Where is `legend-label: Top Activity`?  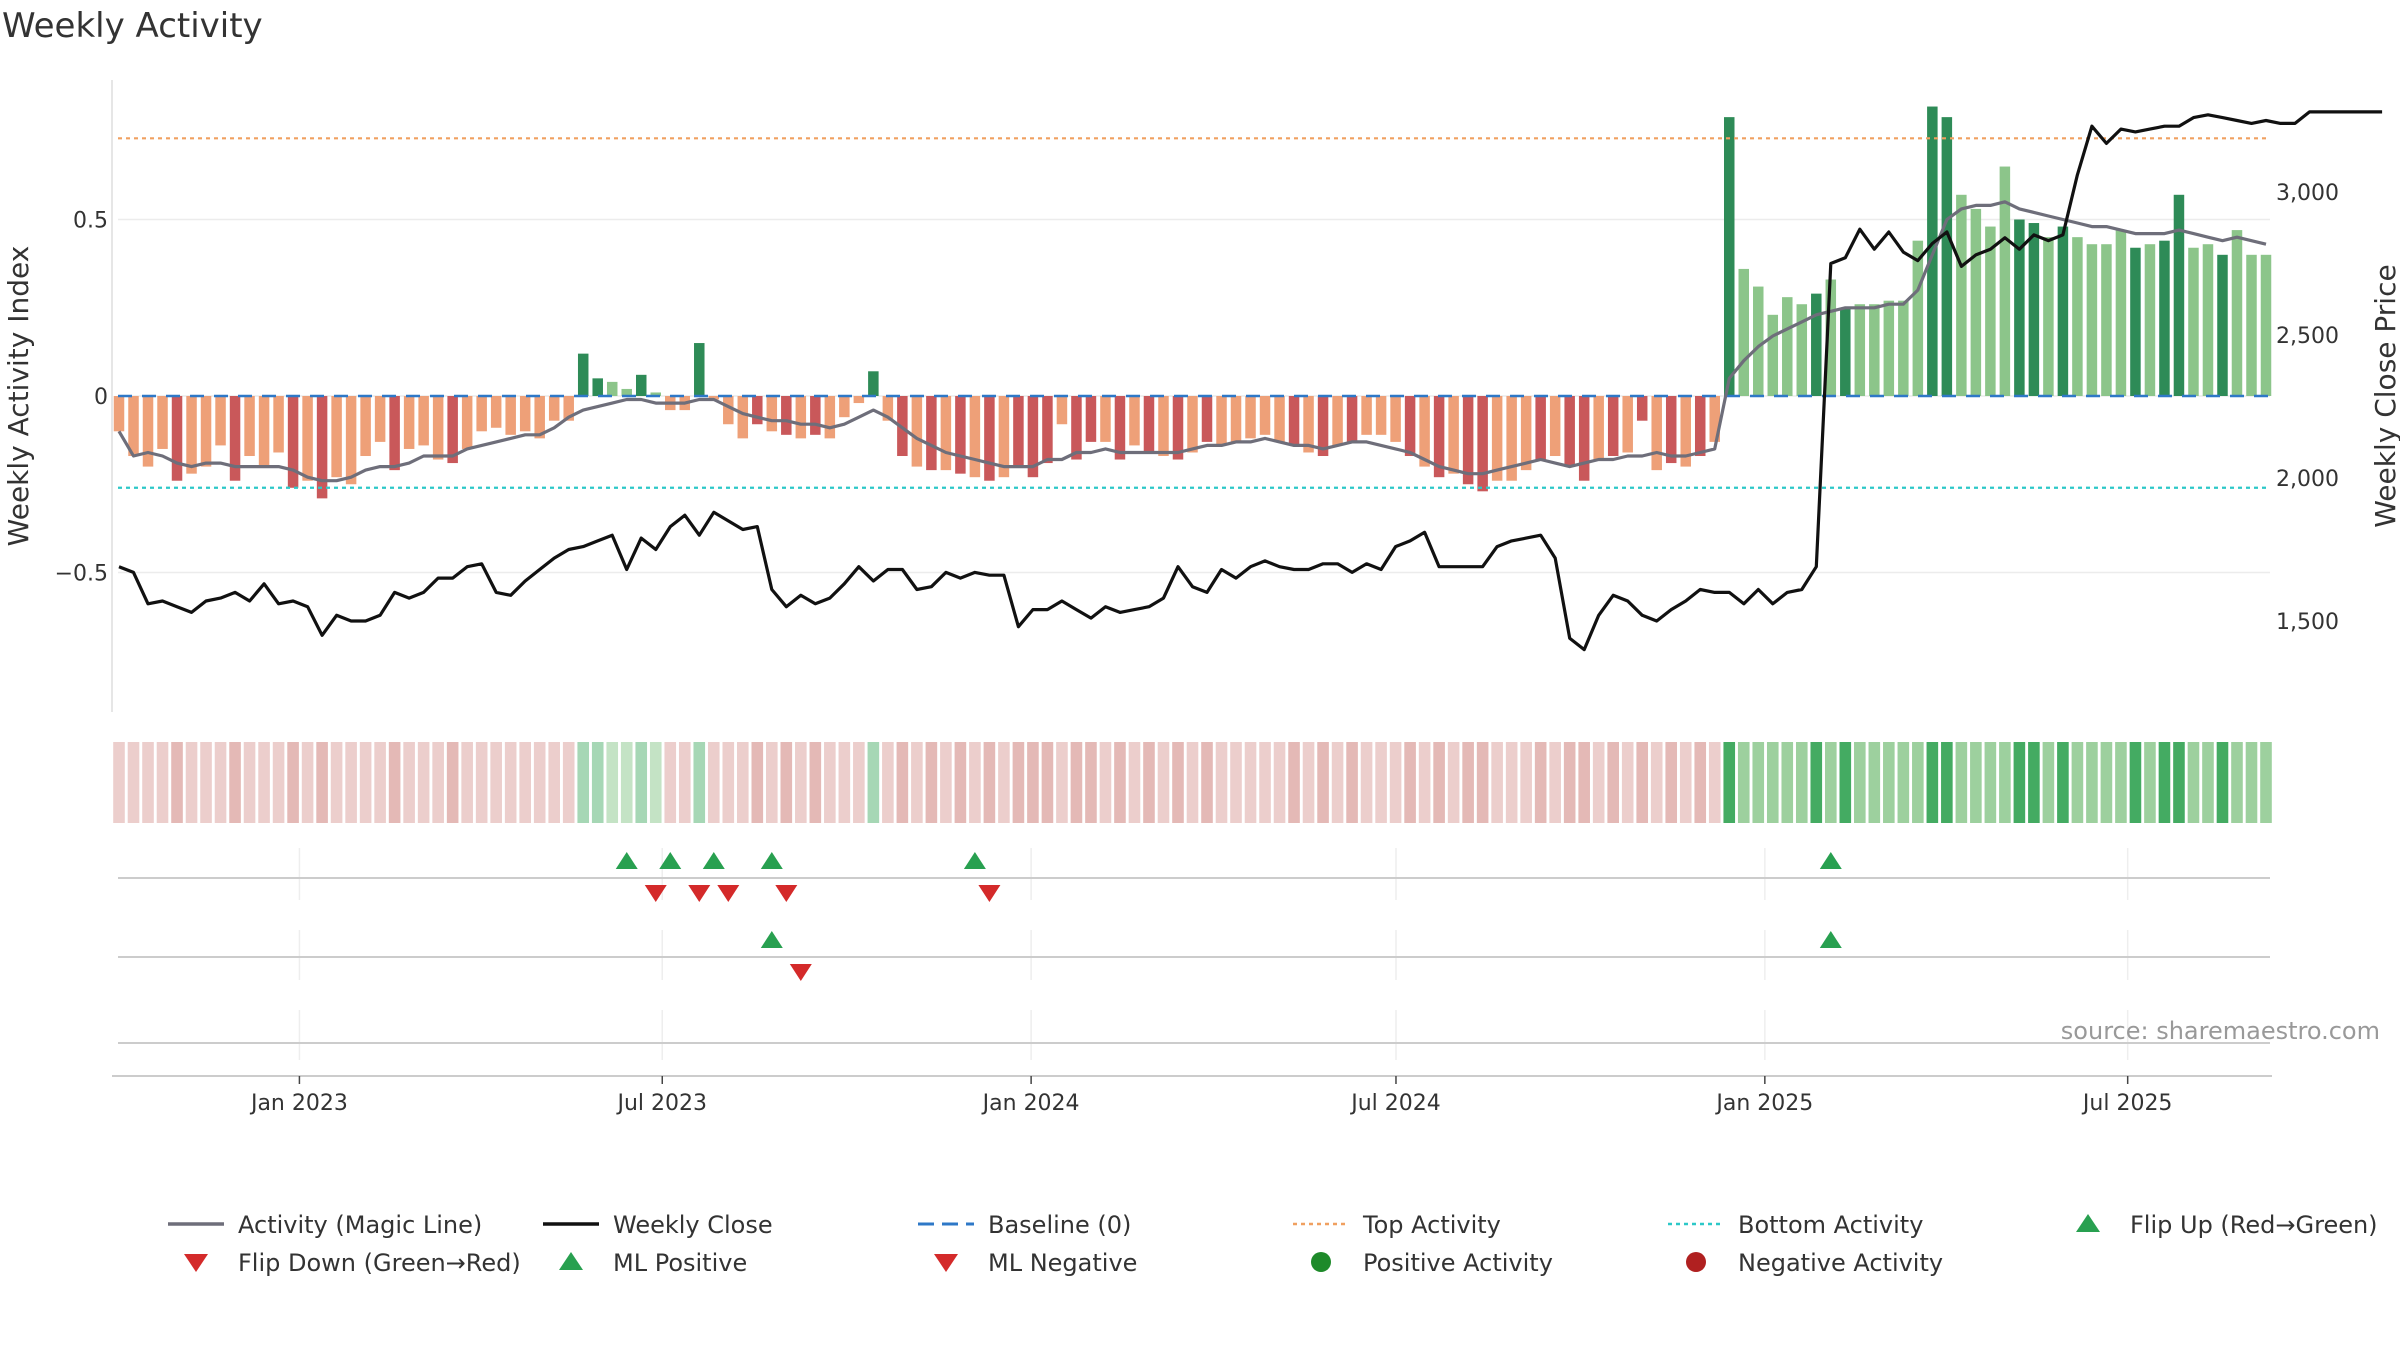
legend-label: Top Activity is located at coordinates (1431, 1225).